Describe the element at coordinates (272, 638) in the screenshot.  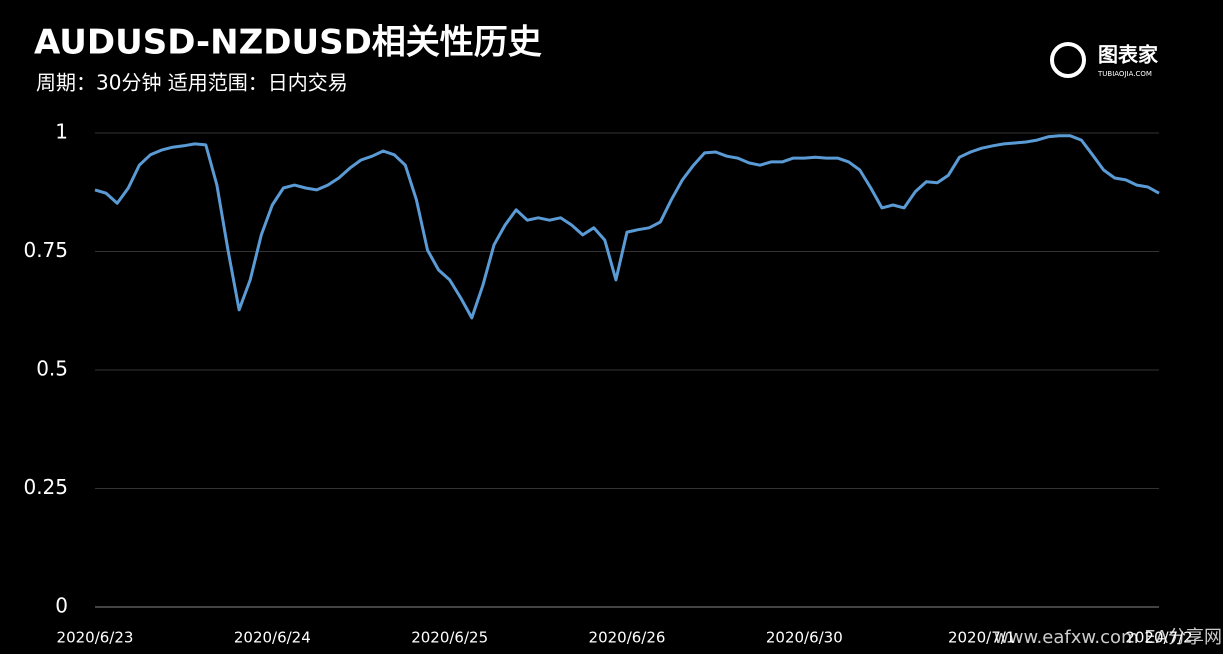
I see `x-tick-label: 2020/6/24` at that location.